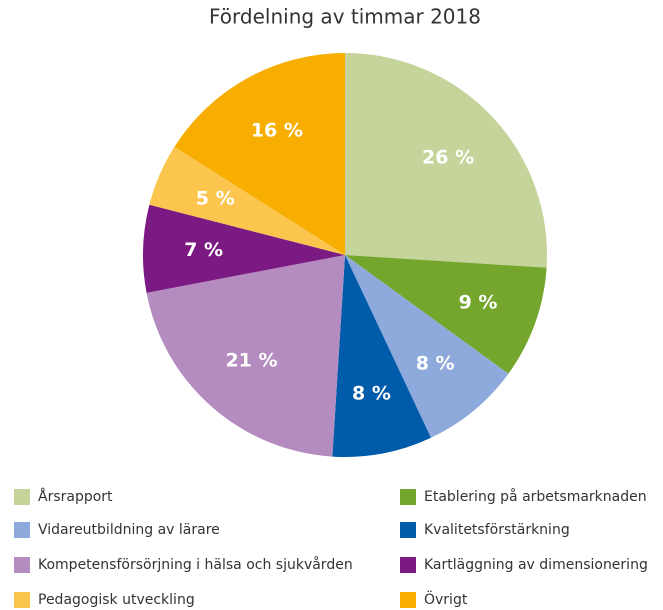 This screenshot has width=663, height=610. I want to click on legend-label: Övrigt, so click(446, 599).